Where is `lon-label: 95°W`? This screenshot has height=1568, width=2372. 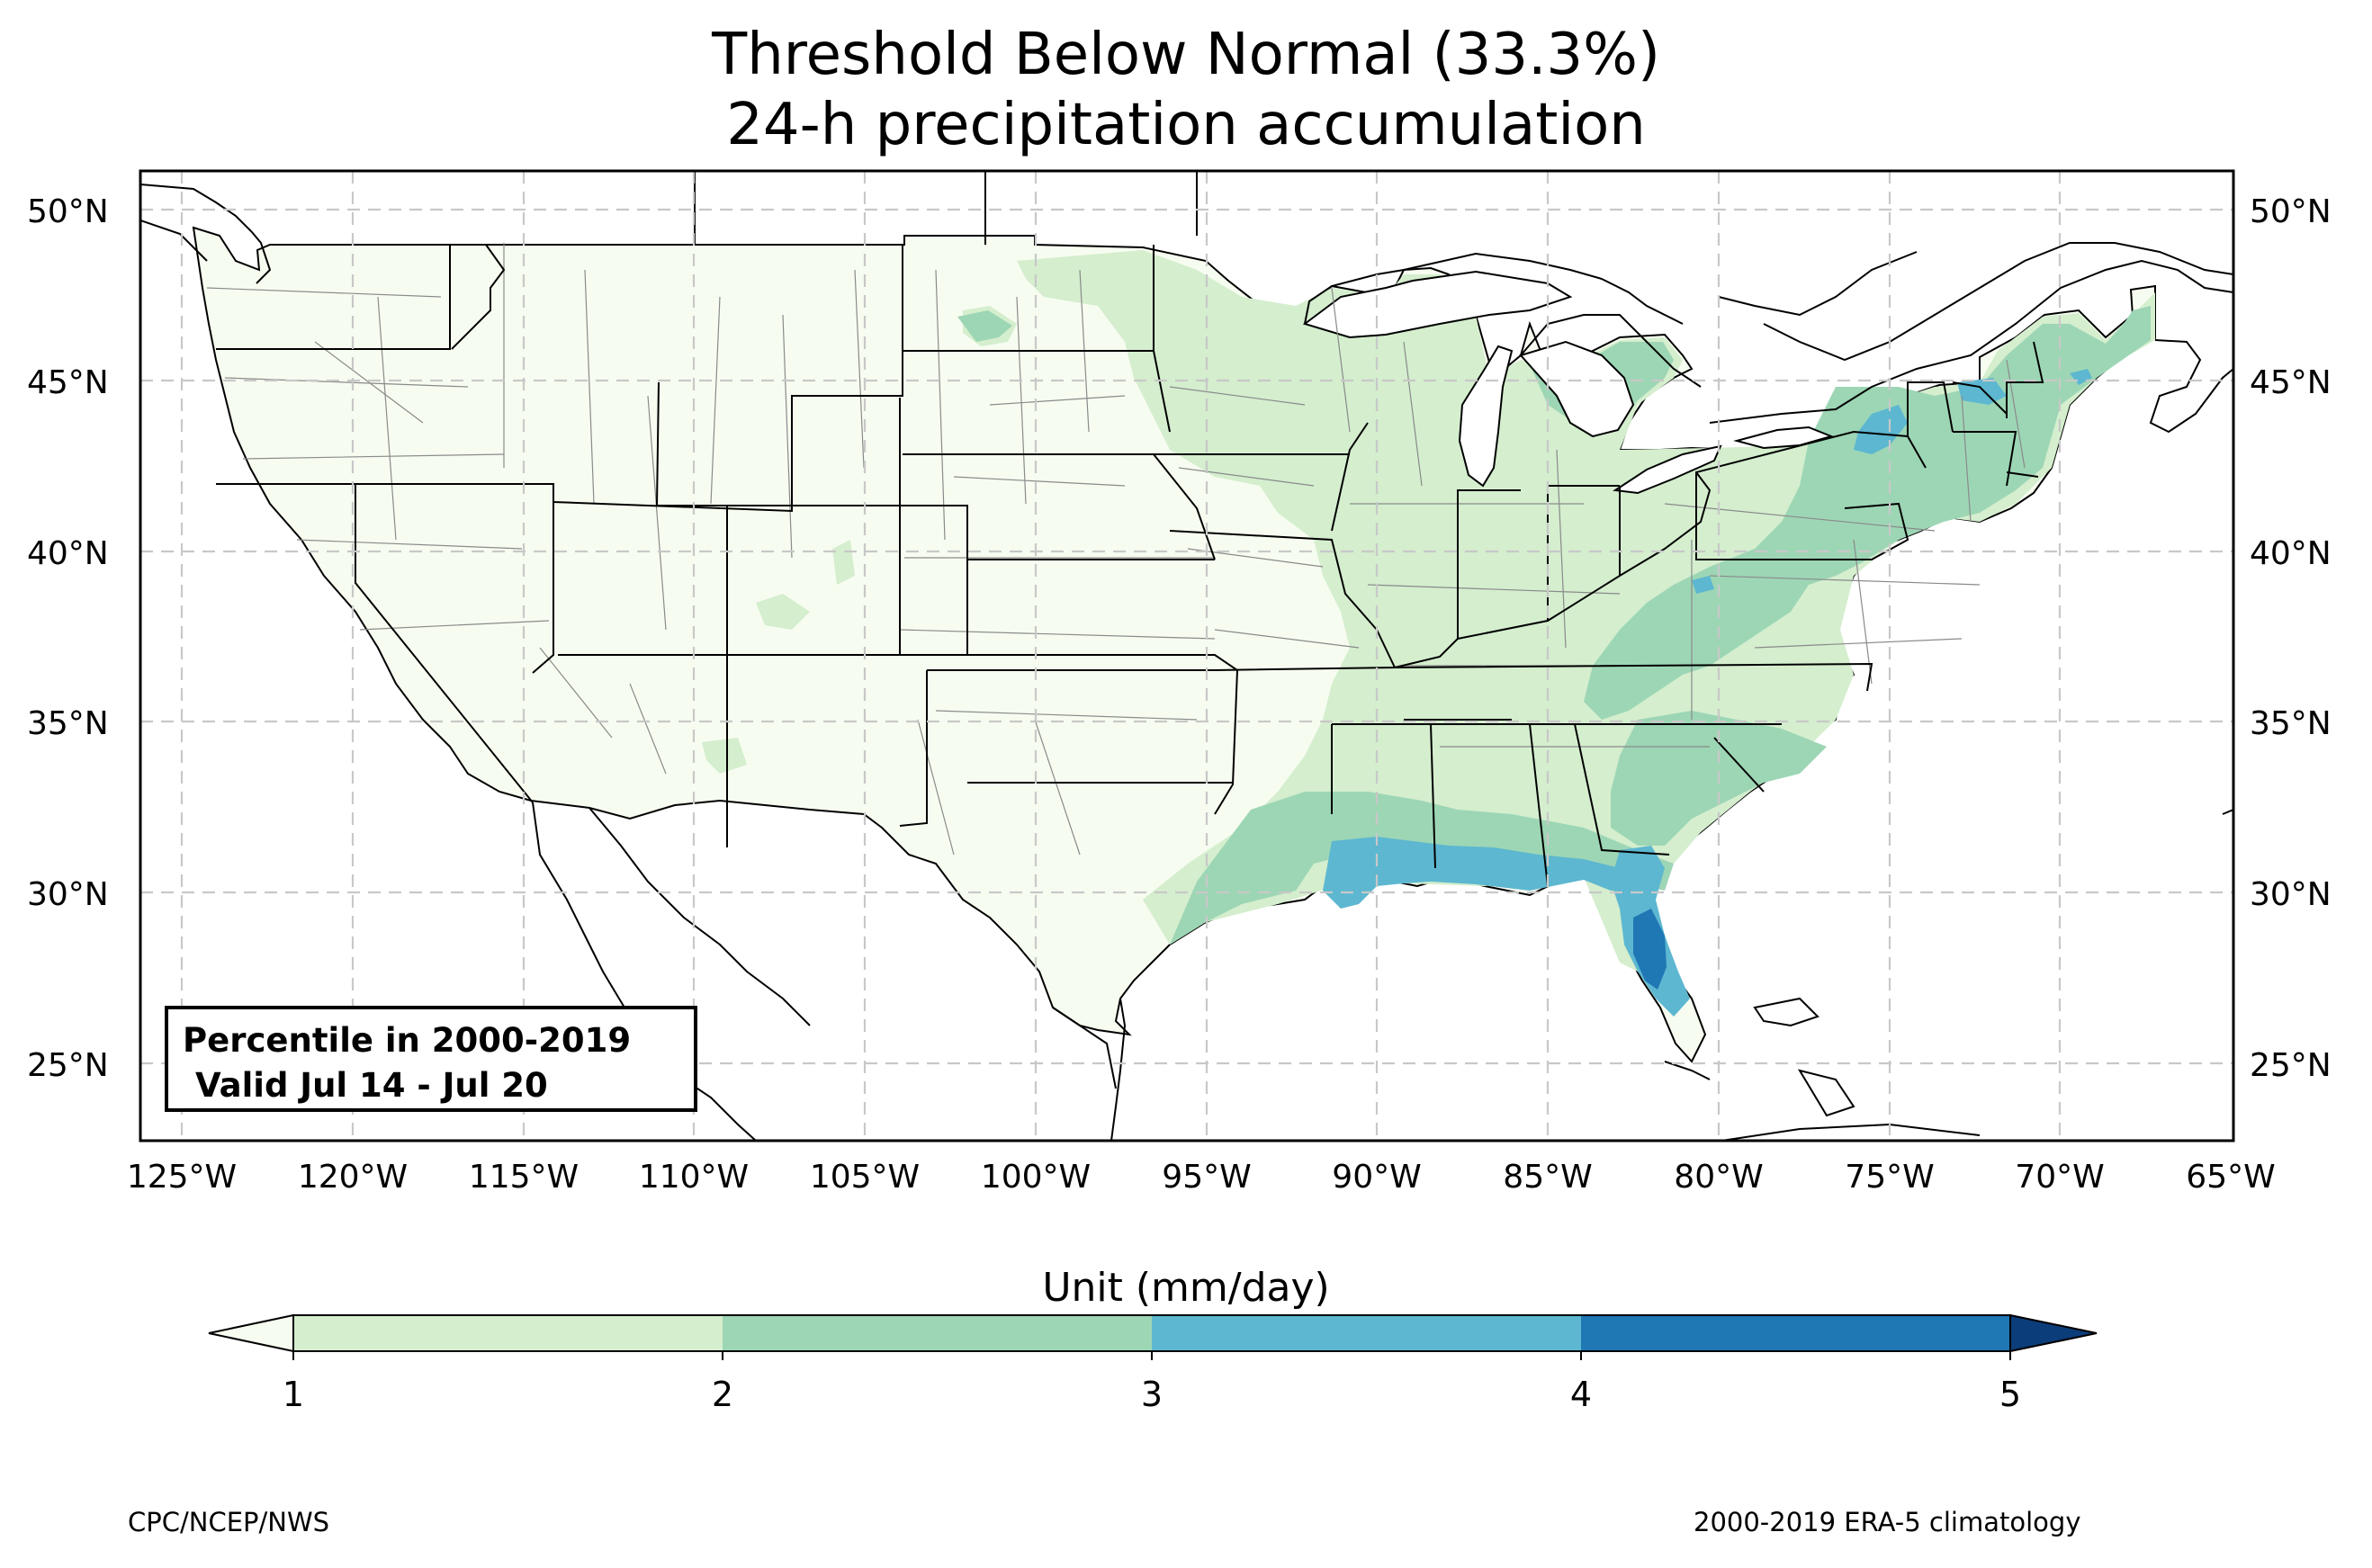 lon-label: 95°W is located at coordinates (1206, 1177).